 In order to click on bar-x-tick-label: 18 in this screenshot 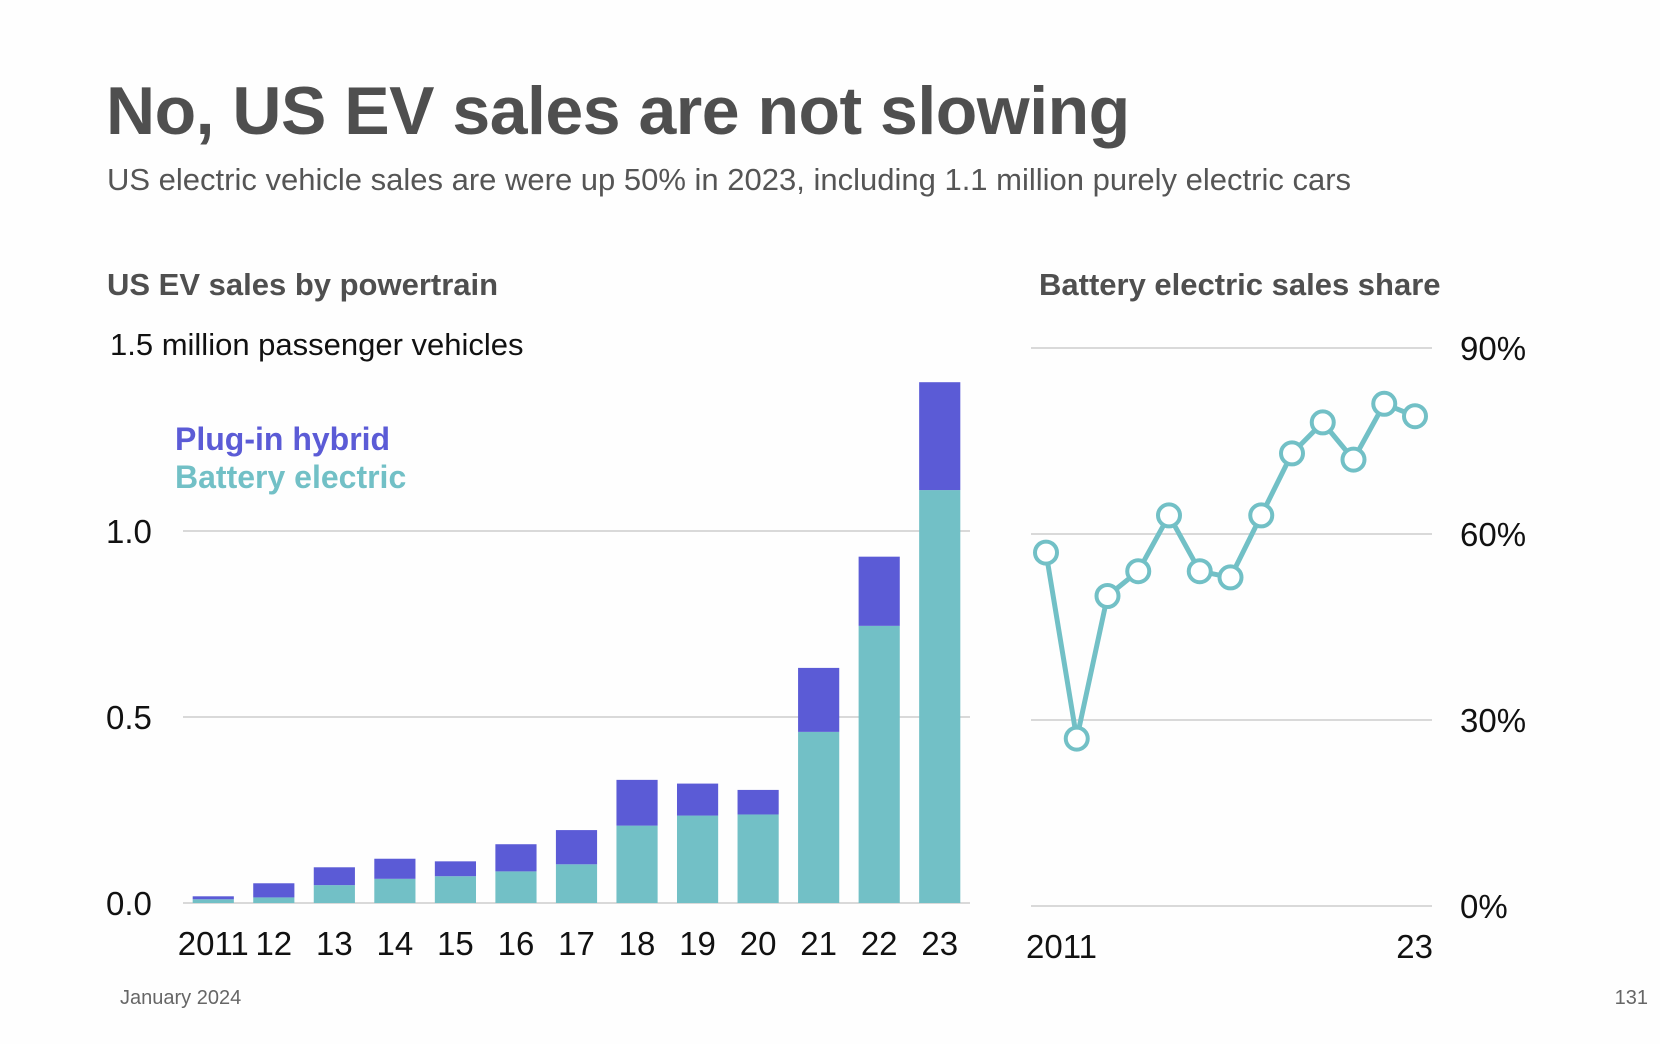, I will do `click(637, 943)`.